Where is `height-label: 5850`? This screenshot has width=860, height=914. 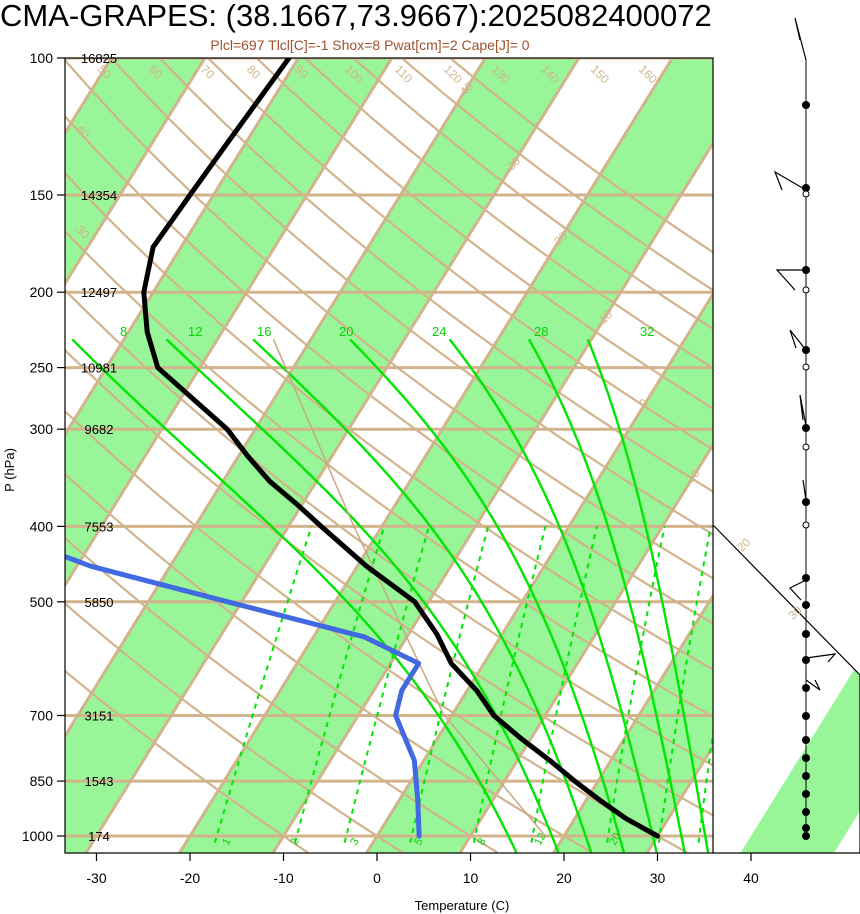
height-label: 5850 is located at coordinates (99, 602).